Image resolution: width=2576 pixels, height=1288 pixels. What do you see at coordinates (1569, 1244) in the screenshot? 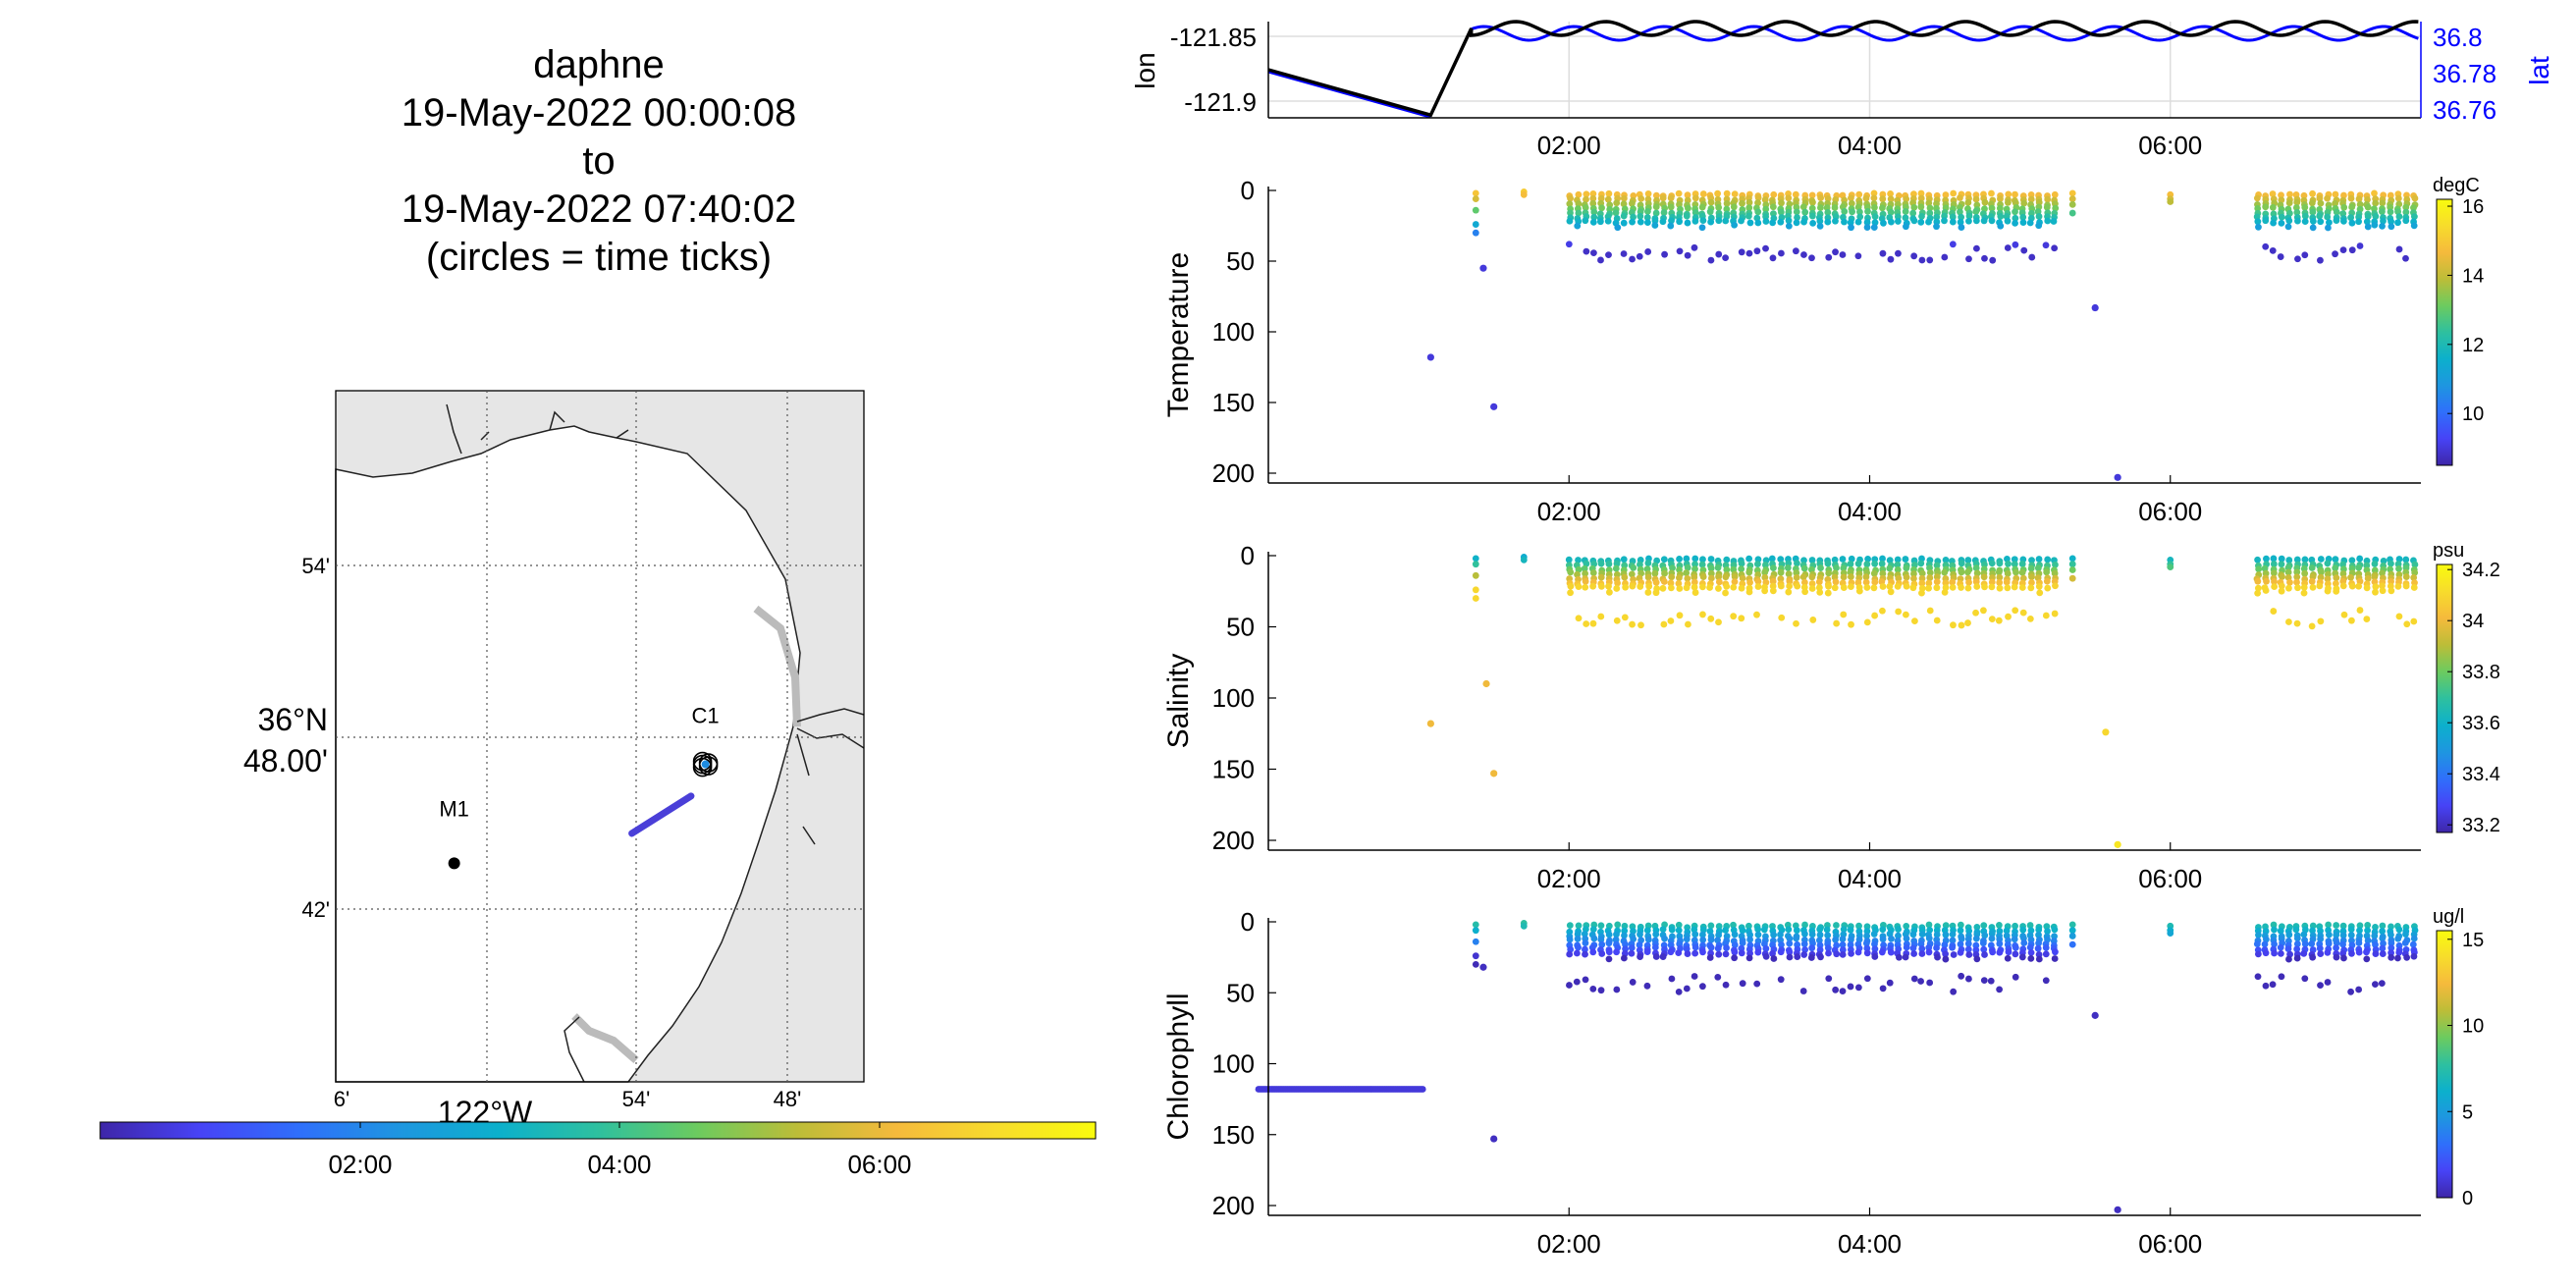
I see `chlorophyll-x-tick-label: 02:00` at bounding box center [1569, 1244].